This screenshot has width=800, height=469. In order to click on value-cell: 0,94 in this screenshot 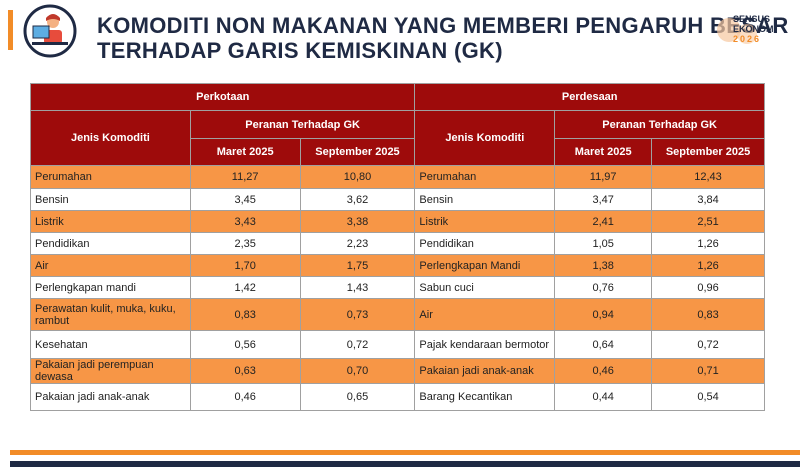, I will do `click(603, 314)`.